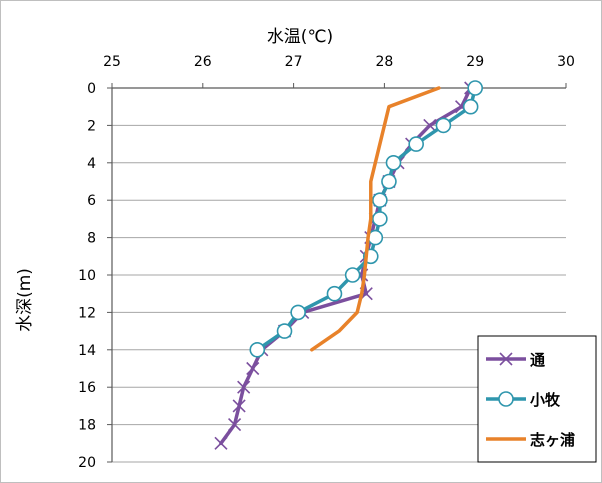 This screenshot has height=483, width=602. What do you see at coordinates (545, 400) in the screenshot?
I see `legend-label: 小牧` at bounding box center [545, 400].